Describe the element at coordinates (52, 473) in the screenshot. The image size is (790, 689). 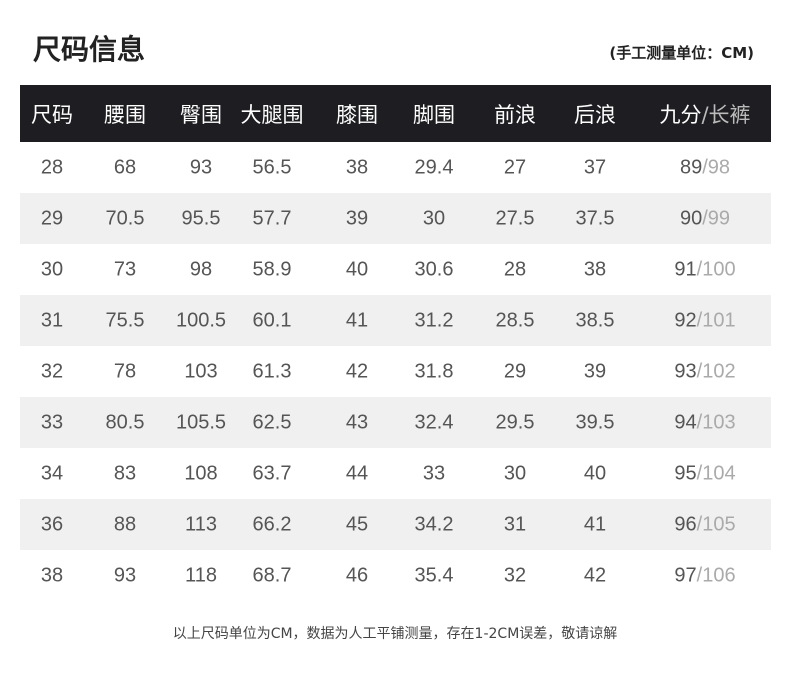
I see `table-cell: 34` at that location.